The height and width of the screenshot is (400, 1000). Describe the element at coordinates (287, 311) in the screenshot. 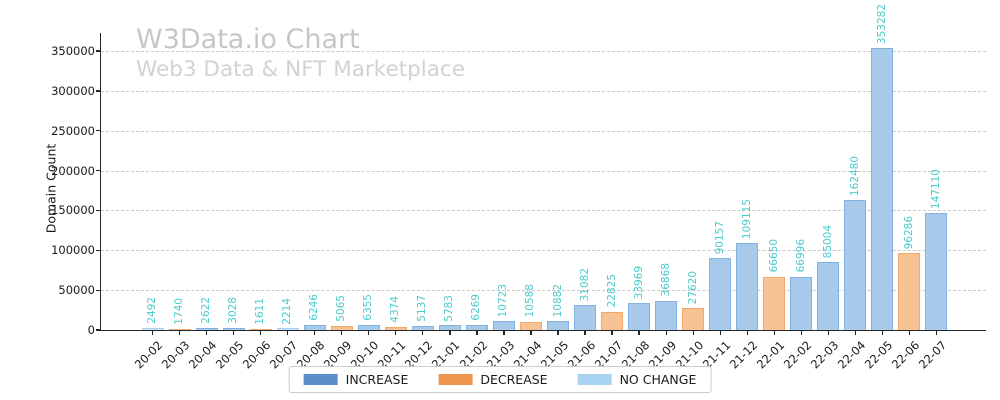

I see `bar-value-label: 2214` at that location.